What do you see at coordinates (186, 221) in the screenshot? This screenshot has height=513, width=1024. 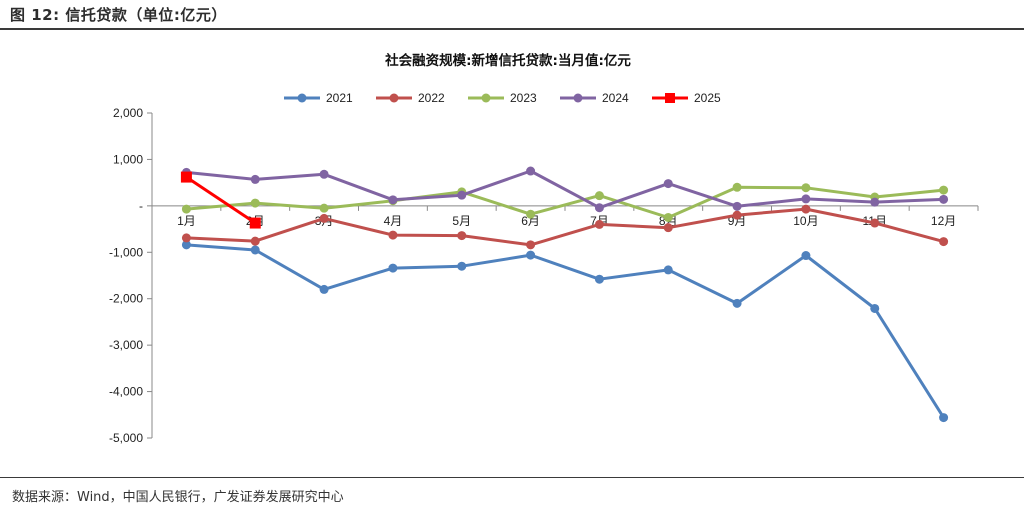 I see `x-tick-label: 1月` at bounding box center [186, 221].